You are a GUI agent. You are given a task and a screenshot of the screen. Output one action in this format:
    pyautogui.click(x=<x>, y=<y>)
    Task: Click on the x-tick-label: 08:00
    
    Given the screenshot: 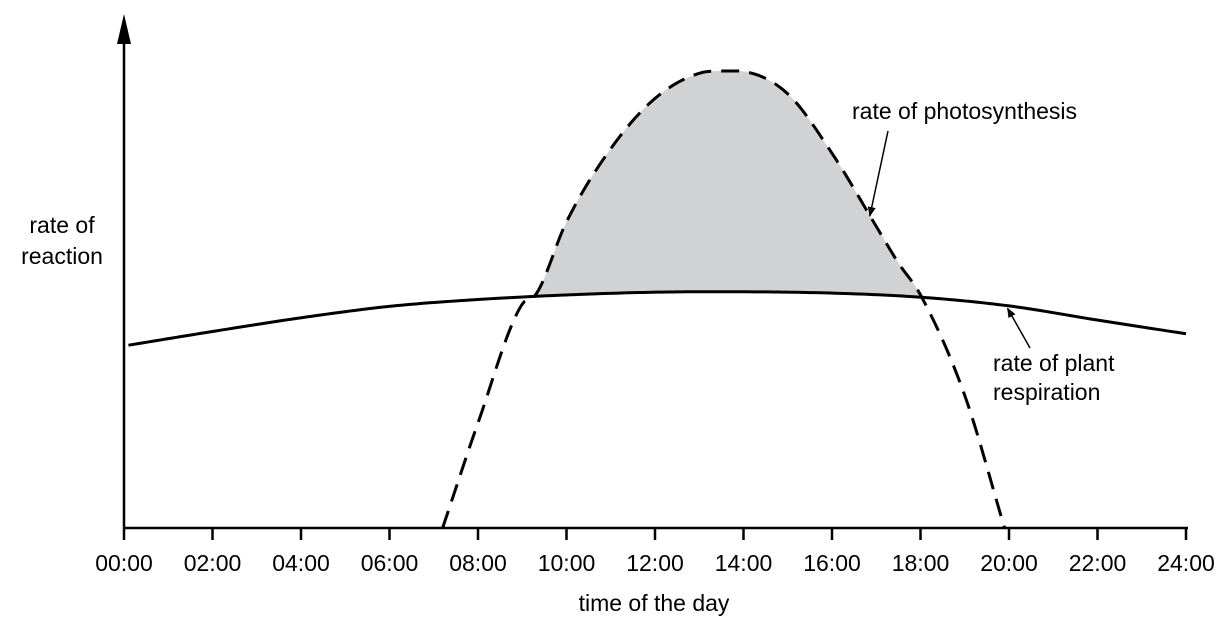 What is the action you would take?
    pyautogui.click(x=478, y=563)
    